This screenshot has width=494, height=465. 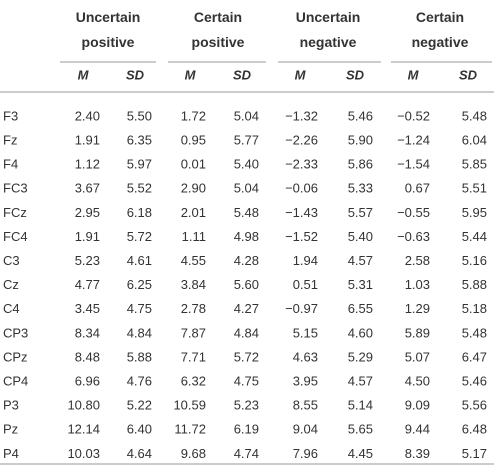 I want to click on cell: 7.71, so click(x=193, y=356).